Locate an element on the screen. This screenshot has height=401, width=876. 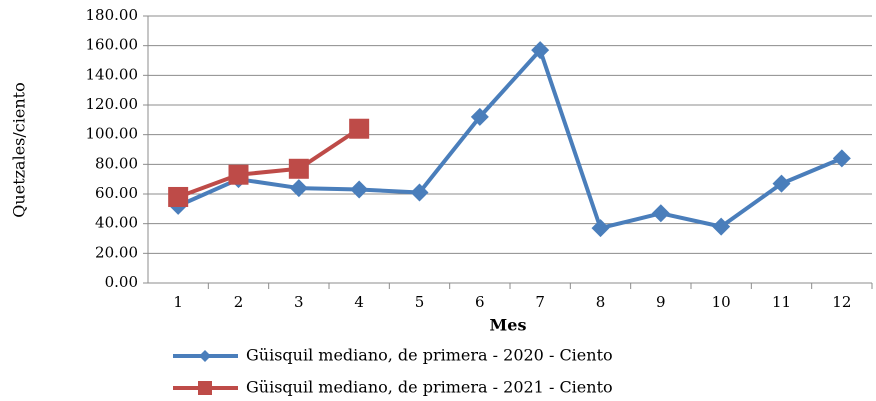
y-tick-label: 160.00 is located at coordinates (112, 45).